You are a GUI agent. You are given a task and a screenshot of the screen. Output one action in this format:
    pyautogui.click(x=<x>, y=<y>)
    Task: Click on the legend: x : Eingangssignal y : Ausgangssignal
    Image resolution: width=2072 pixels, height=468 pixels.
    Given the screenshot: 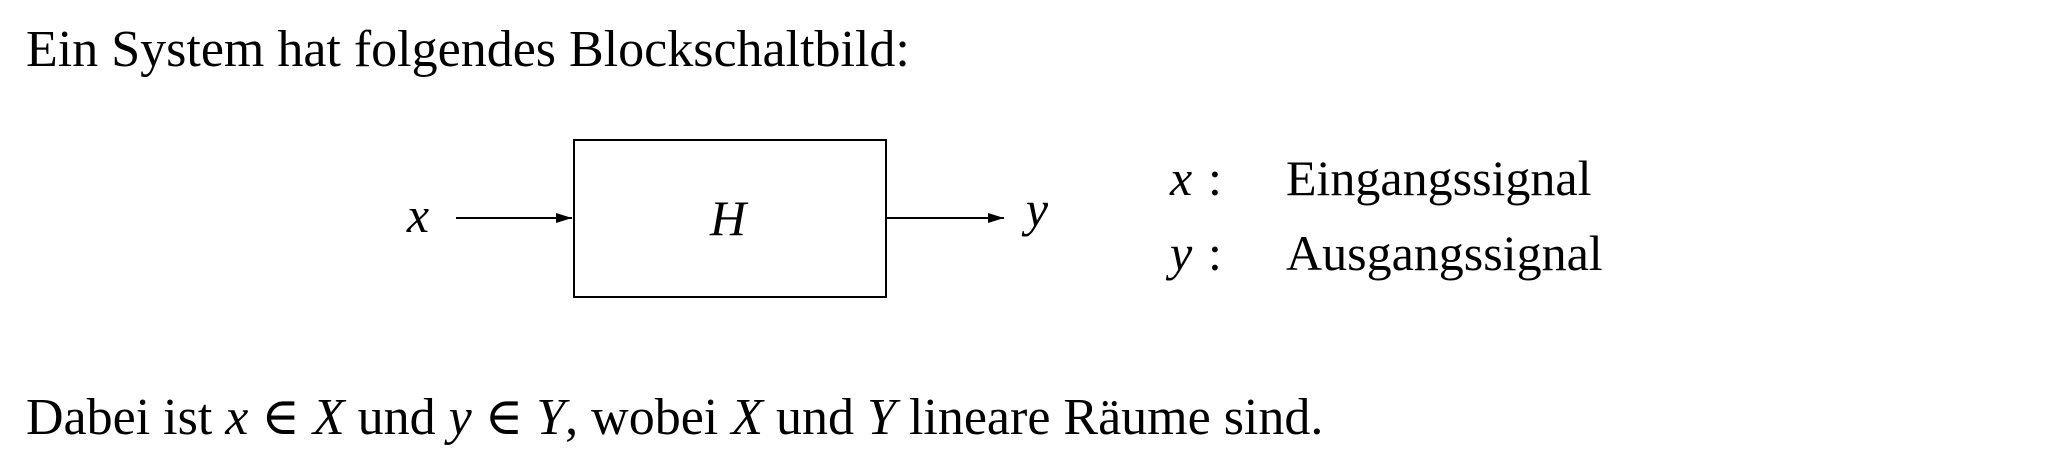 What is the action you would take?
    pyautogui.click(x=1384, y=215)
    